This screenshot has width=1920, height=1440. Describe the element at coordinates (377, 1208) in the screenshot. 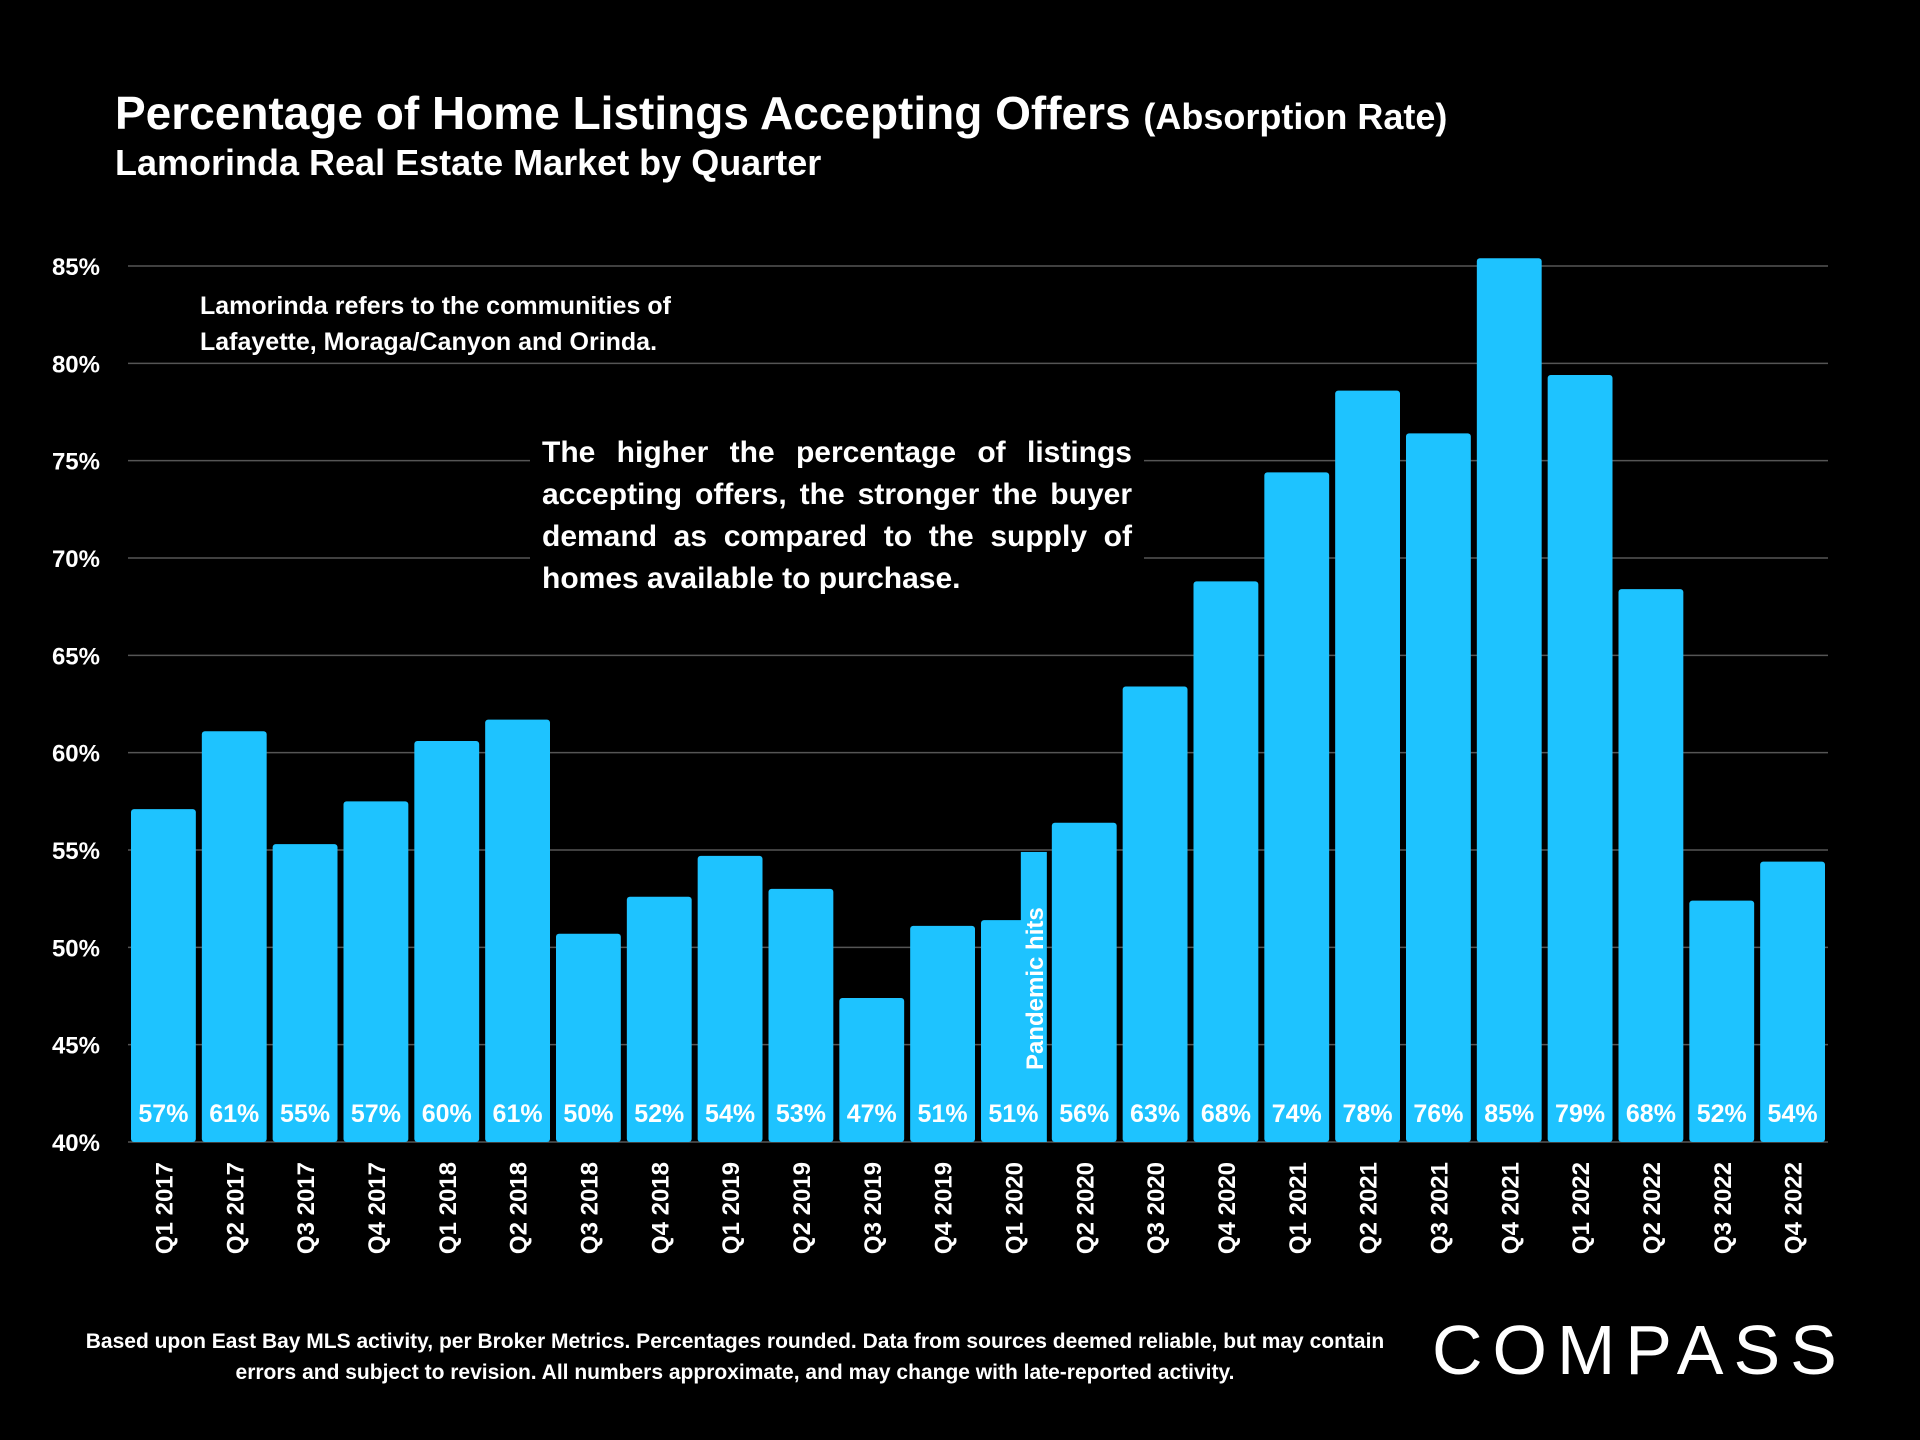

I see `x-tick-label: Q4 2017` at that location.